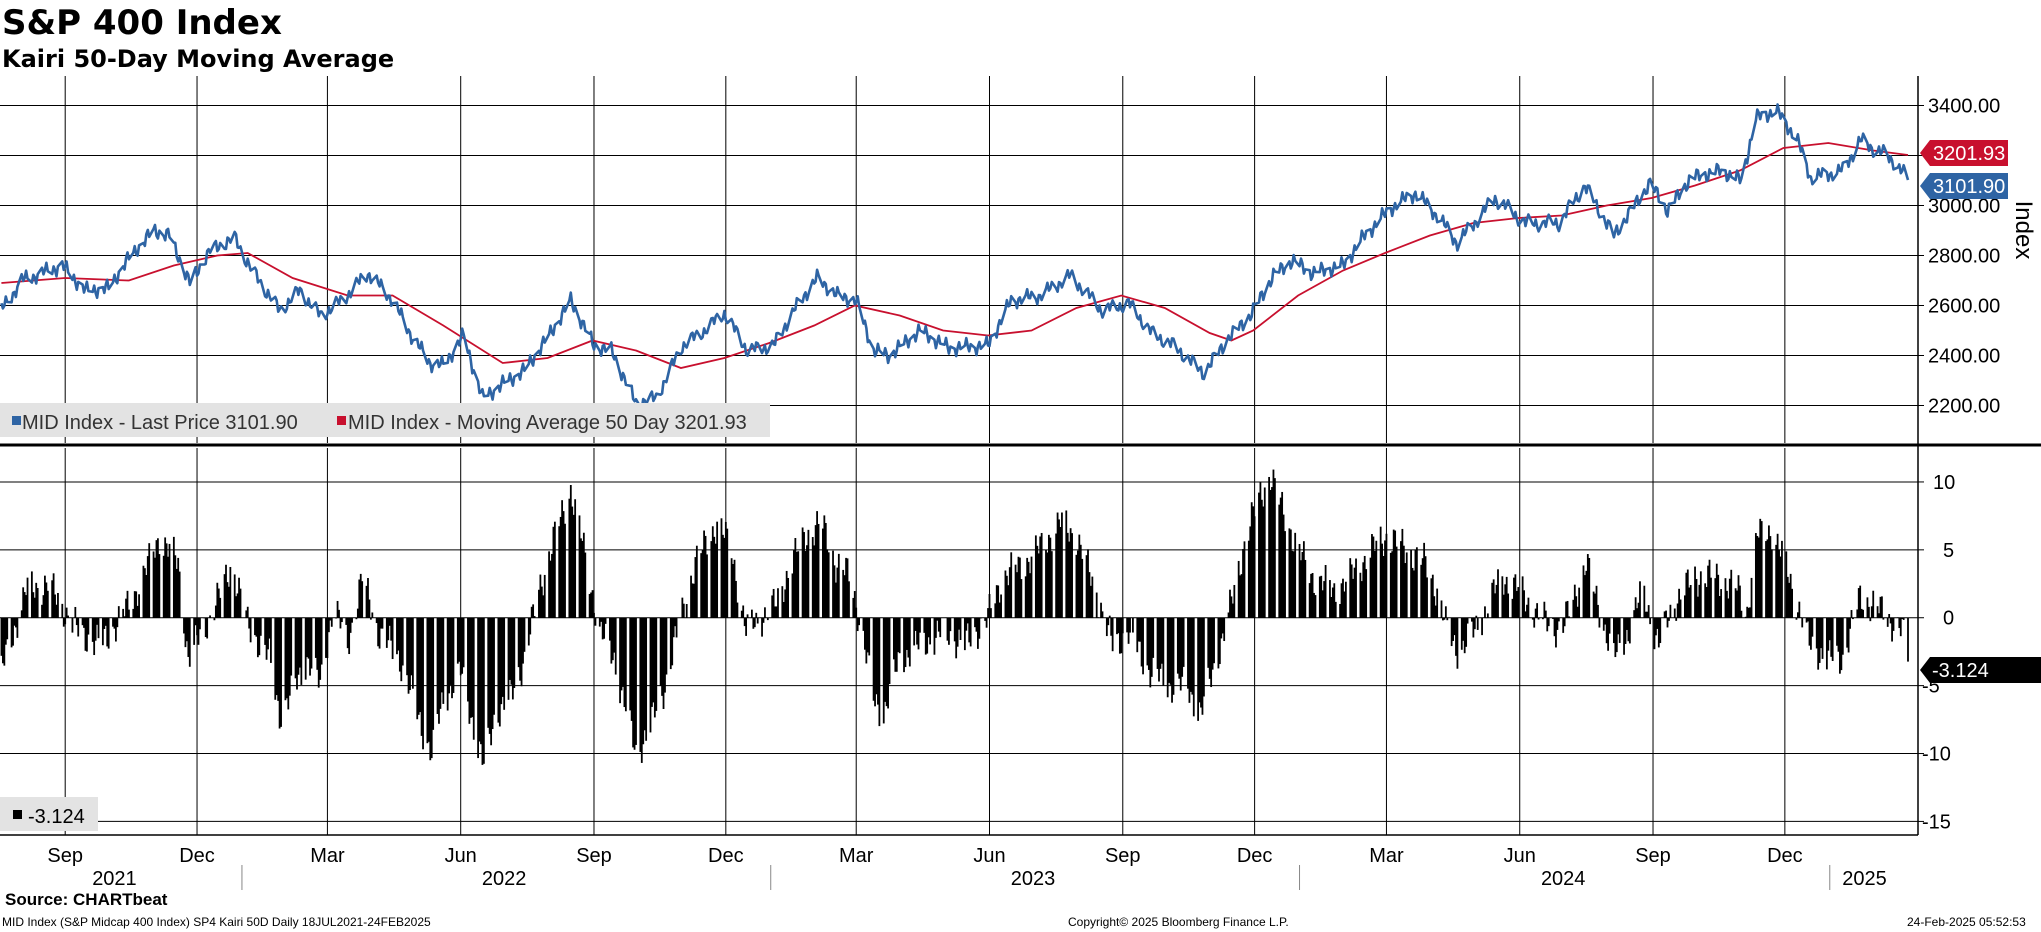 Image resolution: width=2041 pixels, height=932 pixels. I want to click on x-year-label: 2024, so click(1563, 879).